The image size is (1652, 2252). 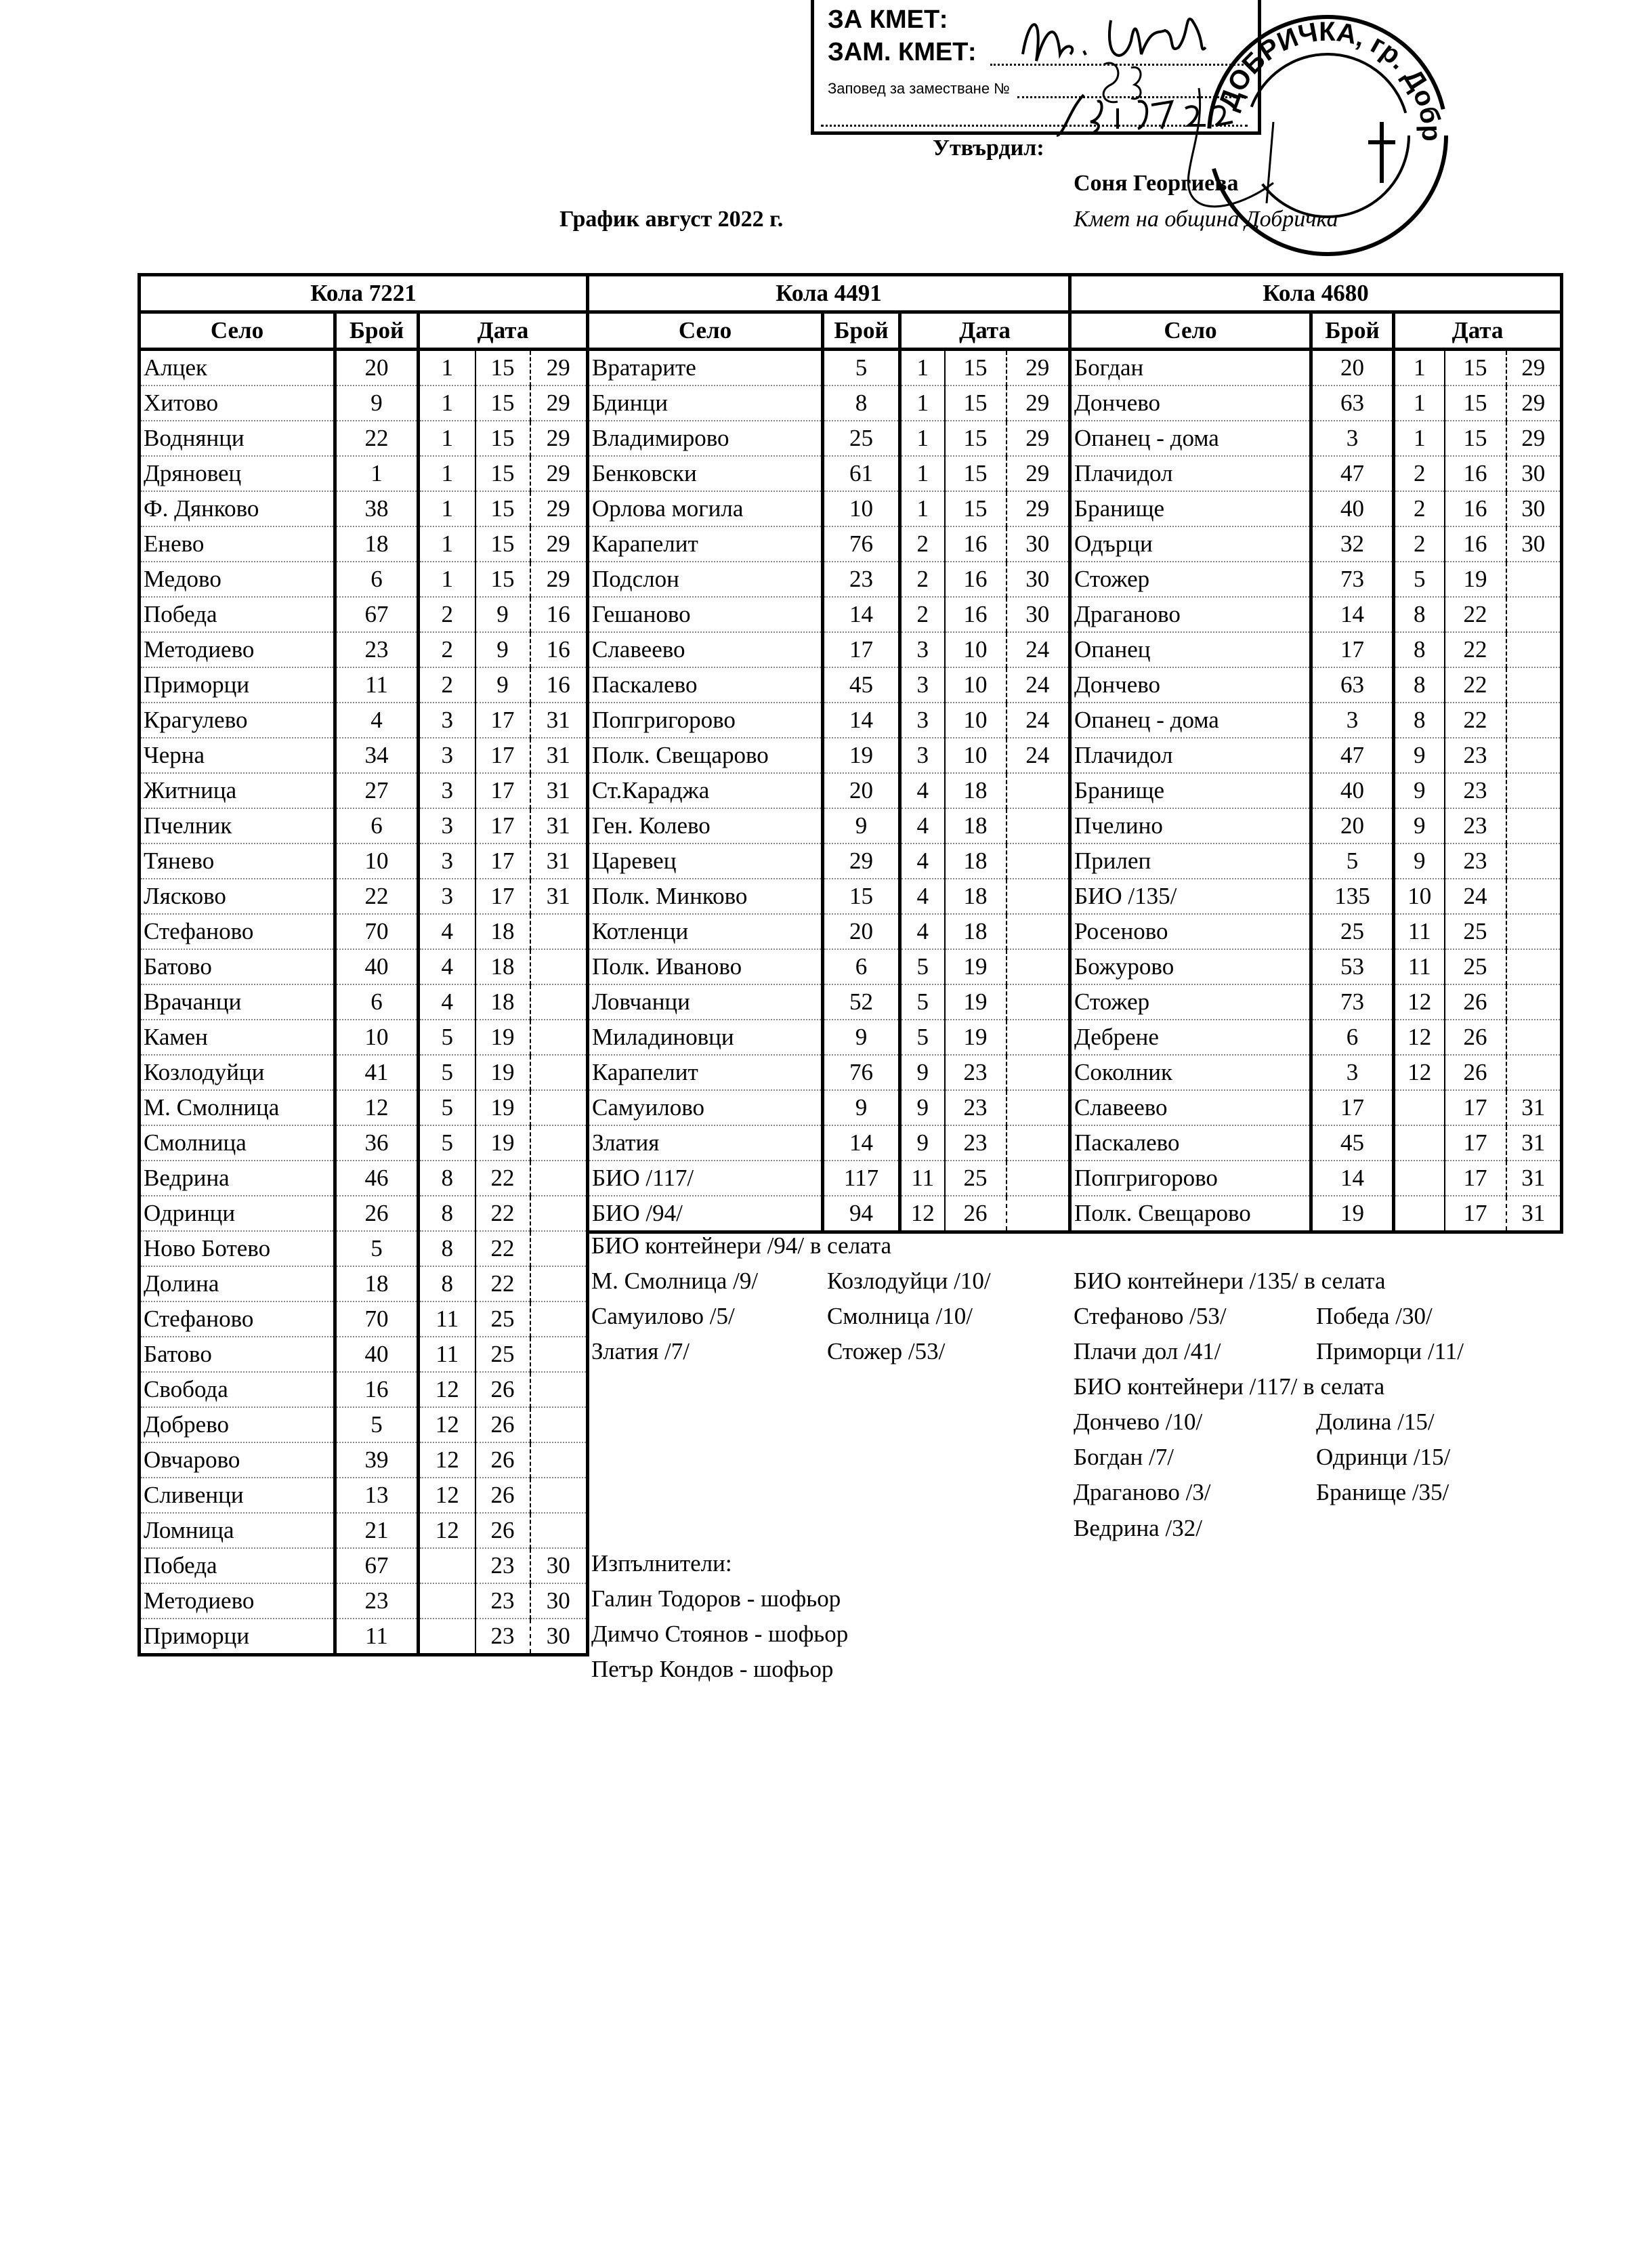 I want to click on village-cell: Вратарите, so click(x=705, y=367).